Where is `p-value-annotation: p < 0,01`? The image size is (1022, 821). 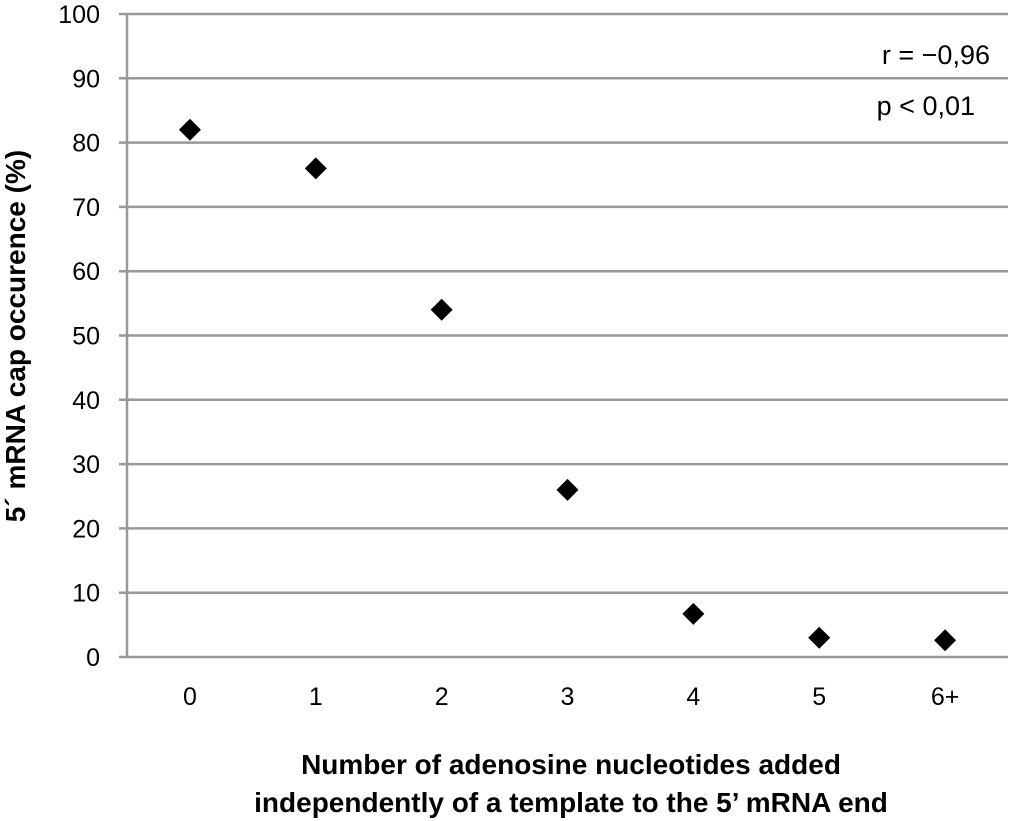 p-value-annotation: p < 0,01 is located at coordinates (926, 106).